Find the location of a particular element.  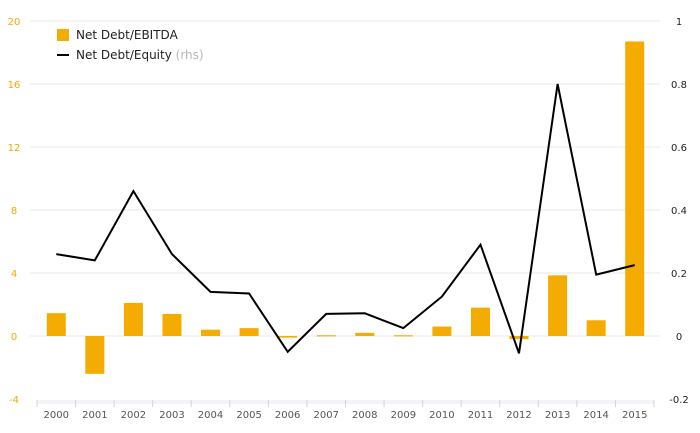

x-tick-label: 2005 is located at coordinates (248, 415).